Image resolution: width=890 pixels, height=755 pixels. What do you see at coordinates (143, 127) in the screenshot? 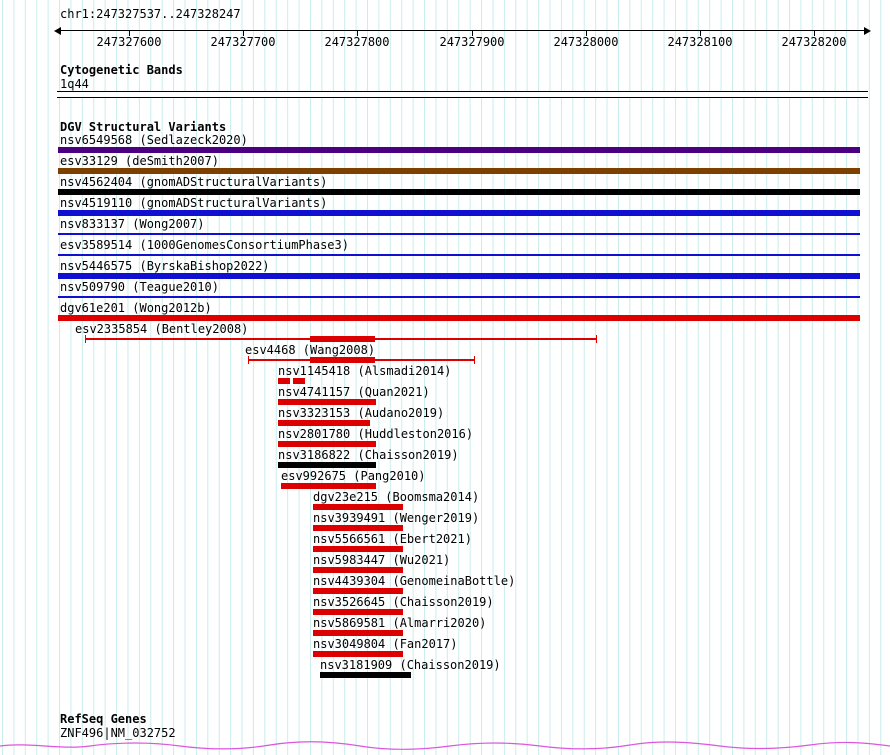
I see `dgv-section-title: DGV Structural Variants` at bounding box center [143, 127].